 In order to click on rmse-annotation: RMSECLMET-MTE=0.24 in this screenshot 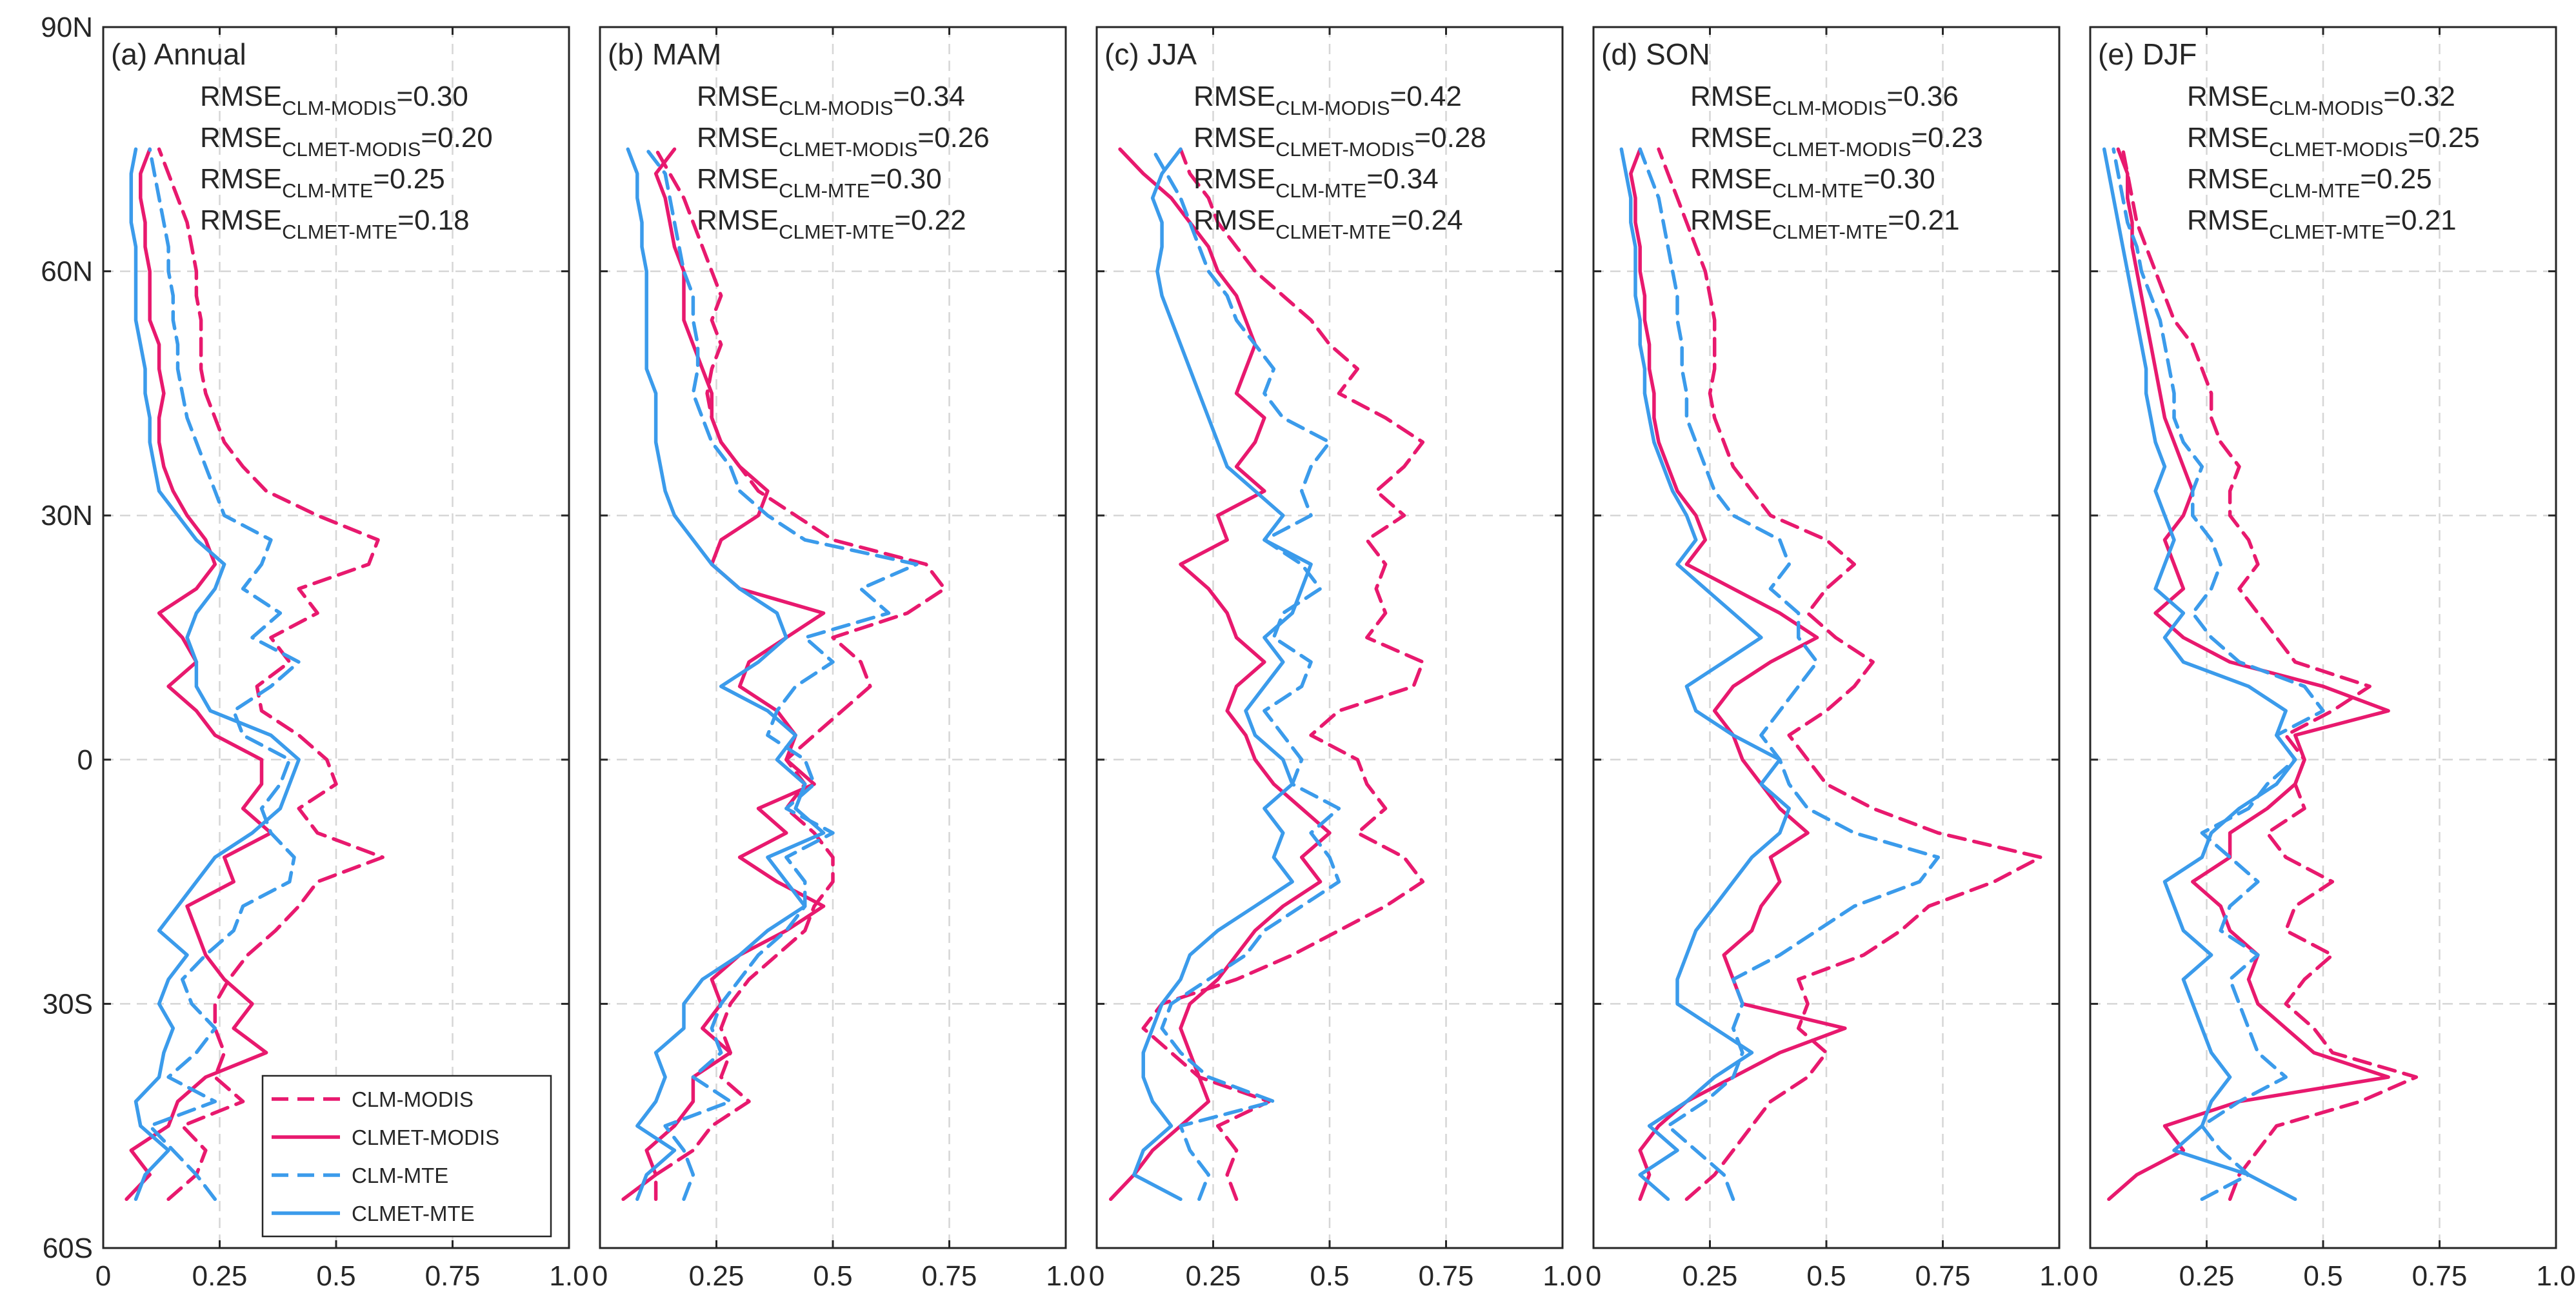, I will do `click(1328, 223)`.